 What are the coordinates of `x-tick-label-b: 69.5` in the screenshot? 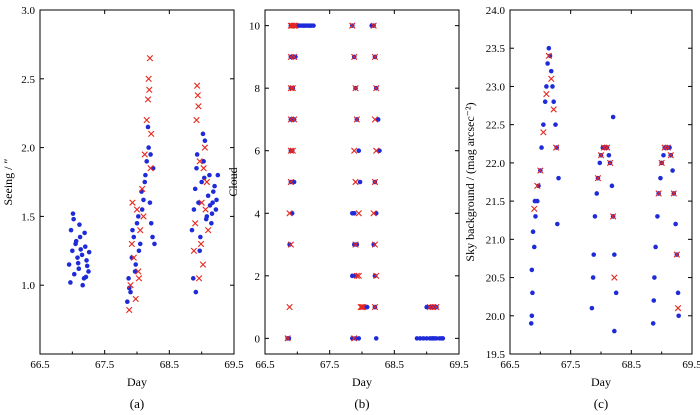 It's located at (459, 365).